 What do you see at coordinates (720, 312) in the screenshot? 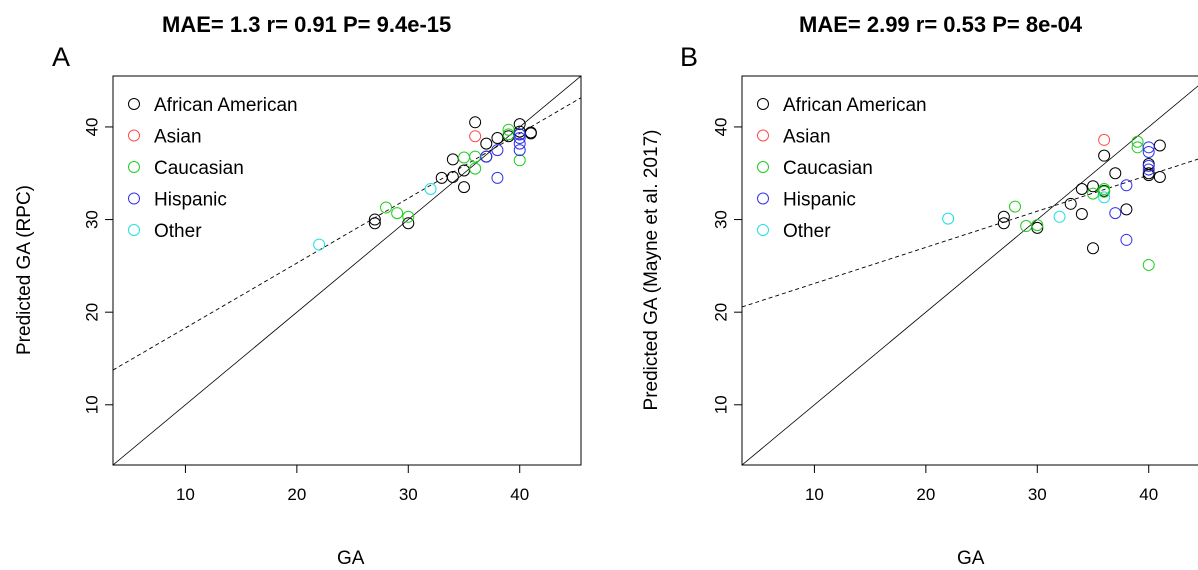
I see `panel-b-y-tick-label: 20` at bounding box center [720, 312].